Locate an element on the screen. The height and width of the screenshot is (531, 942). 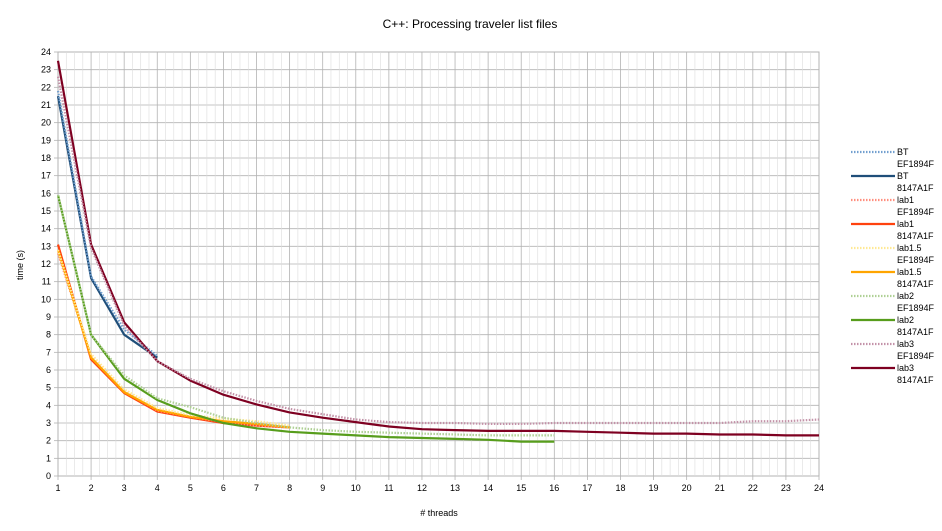
y-tick-label: 12 is located at coordinates (46, 264).